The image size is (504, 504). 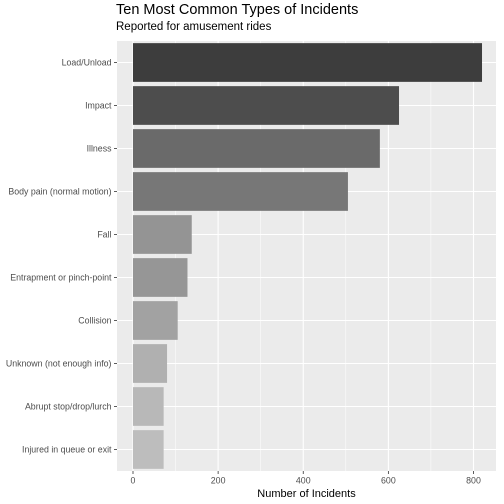 What do you see at coordinates (237, 10) in the screenshot?
I see `chart-title: Ten Most Common Types of Incidents` at bounding box center [237, 10].